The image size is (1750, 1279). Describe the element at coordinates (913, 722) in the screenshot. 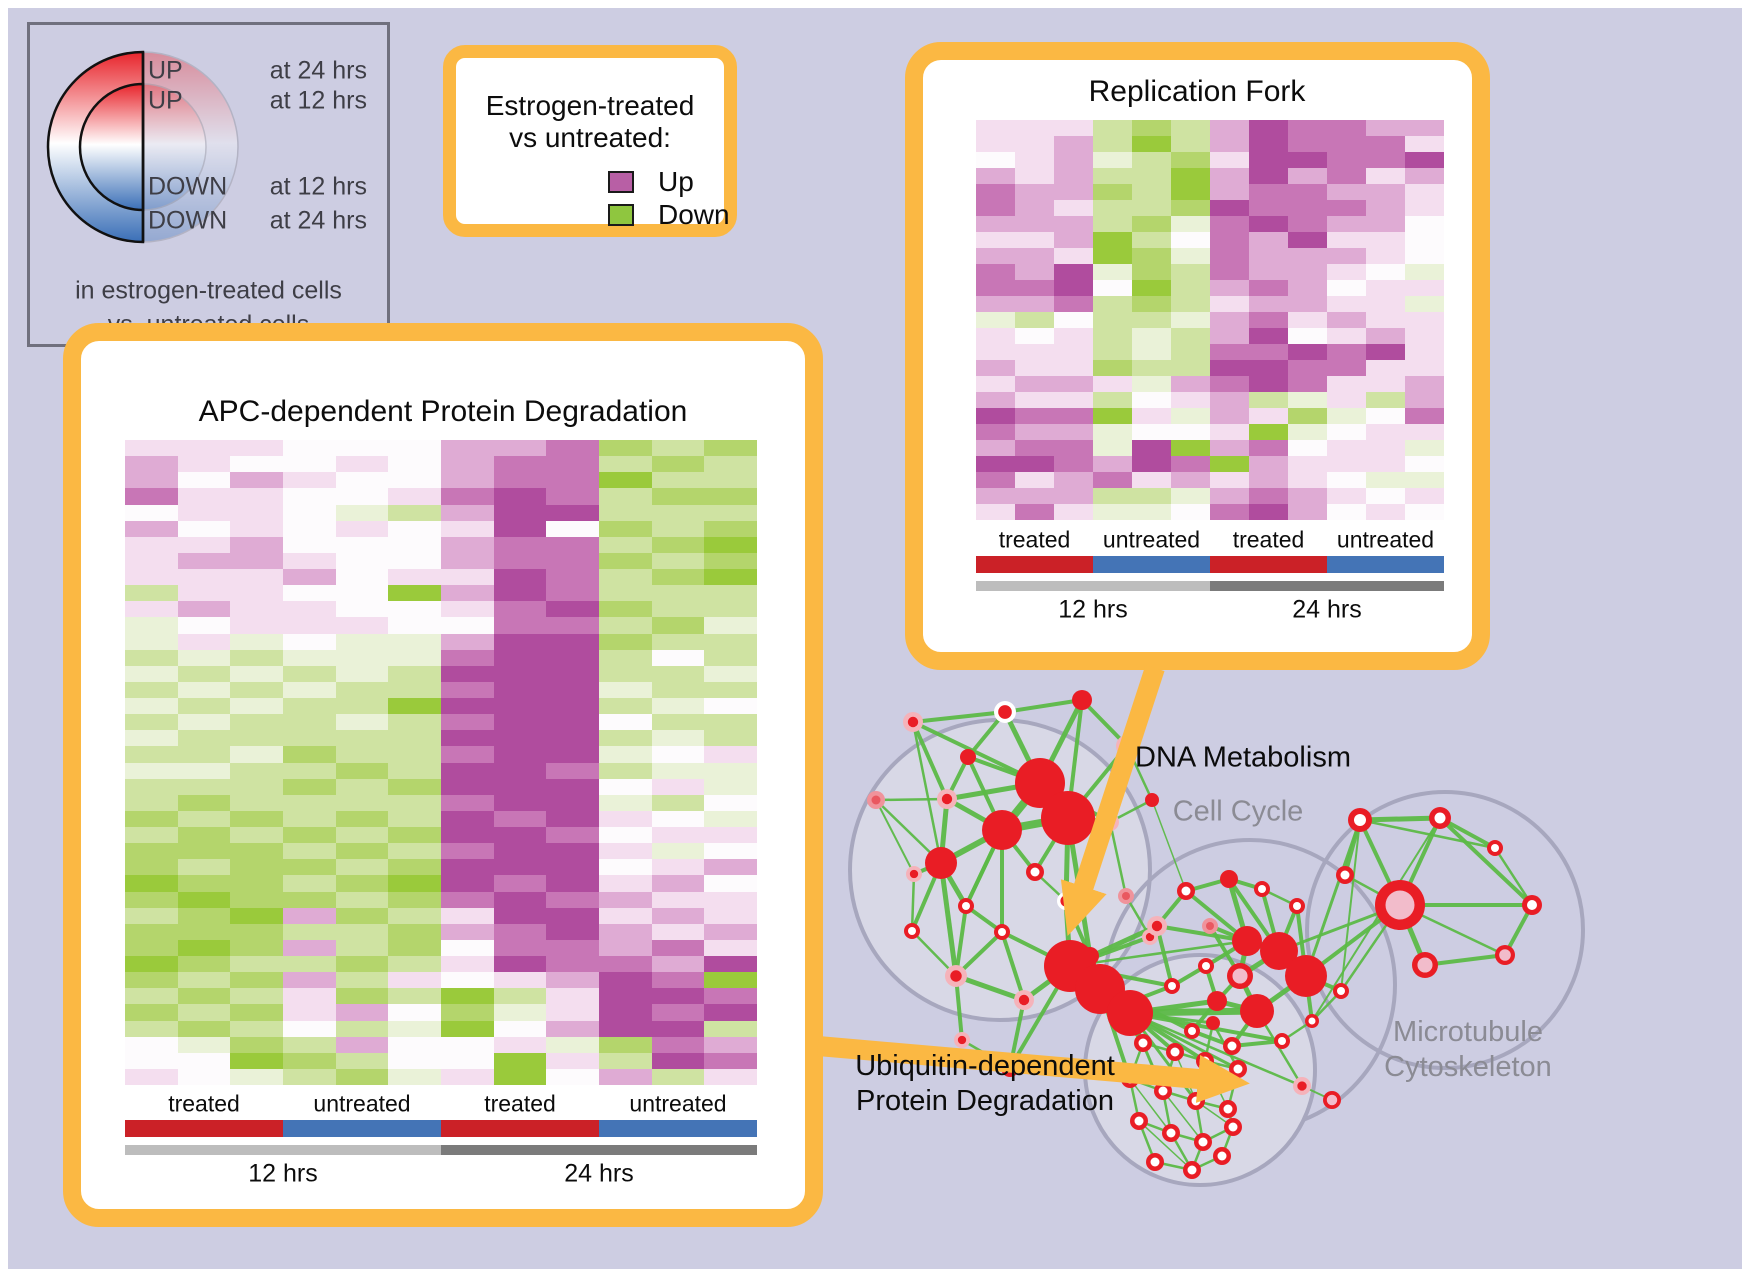

I see `network-node-pale-ring-core` at that location.